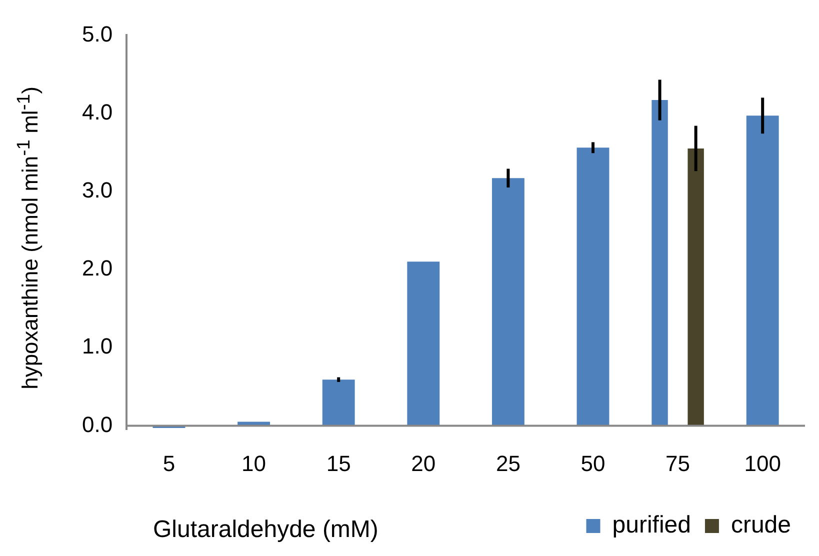  I want to click on x-axis-title: Glutaraldehyde (mM), so click(265, 530).